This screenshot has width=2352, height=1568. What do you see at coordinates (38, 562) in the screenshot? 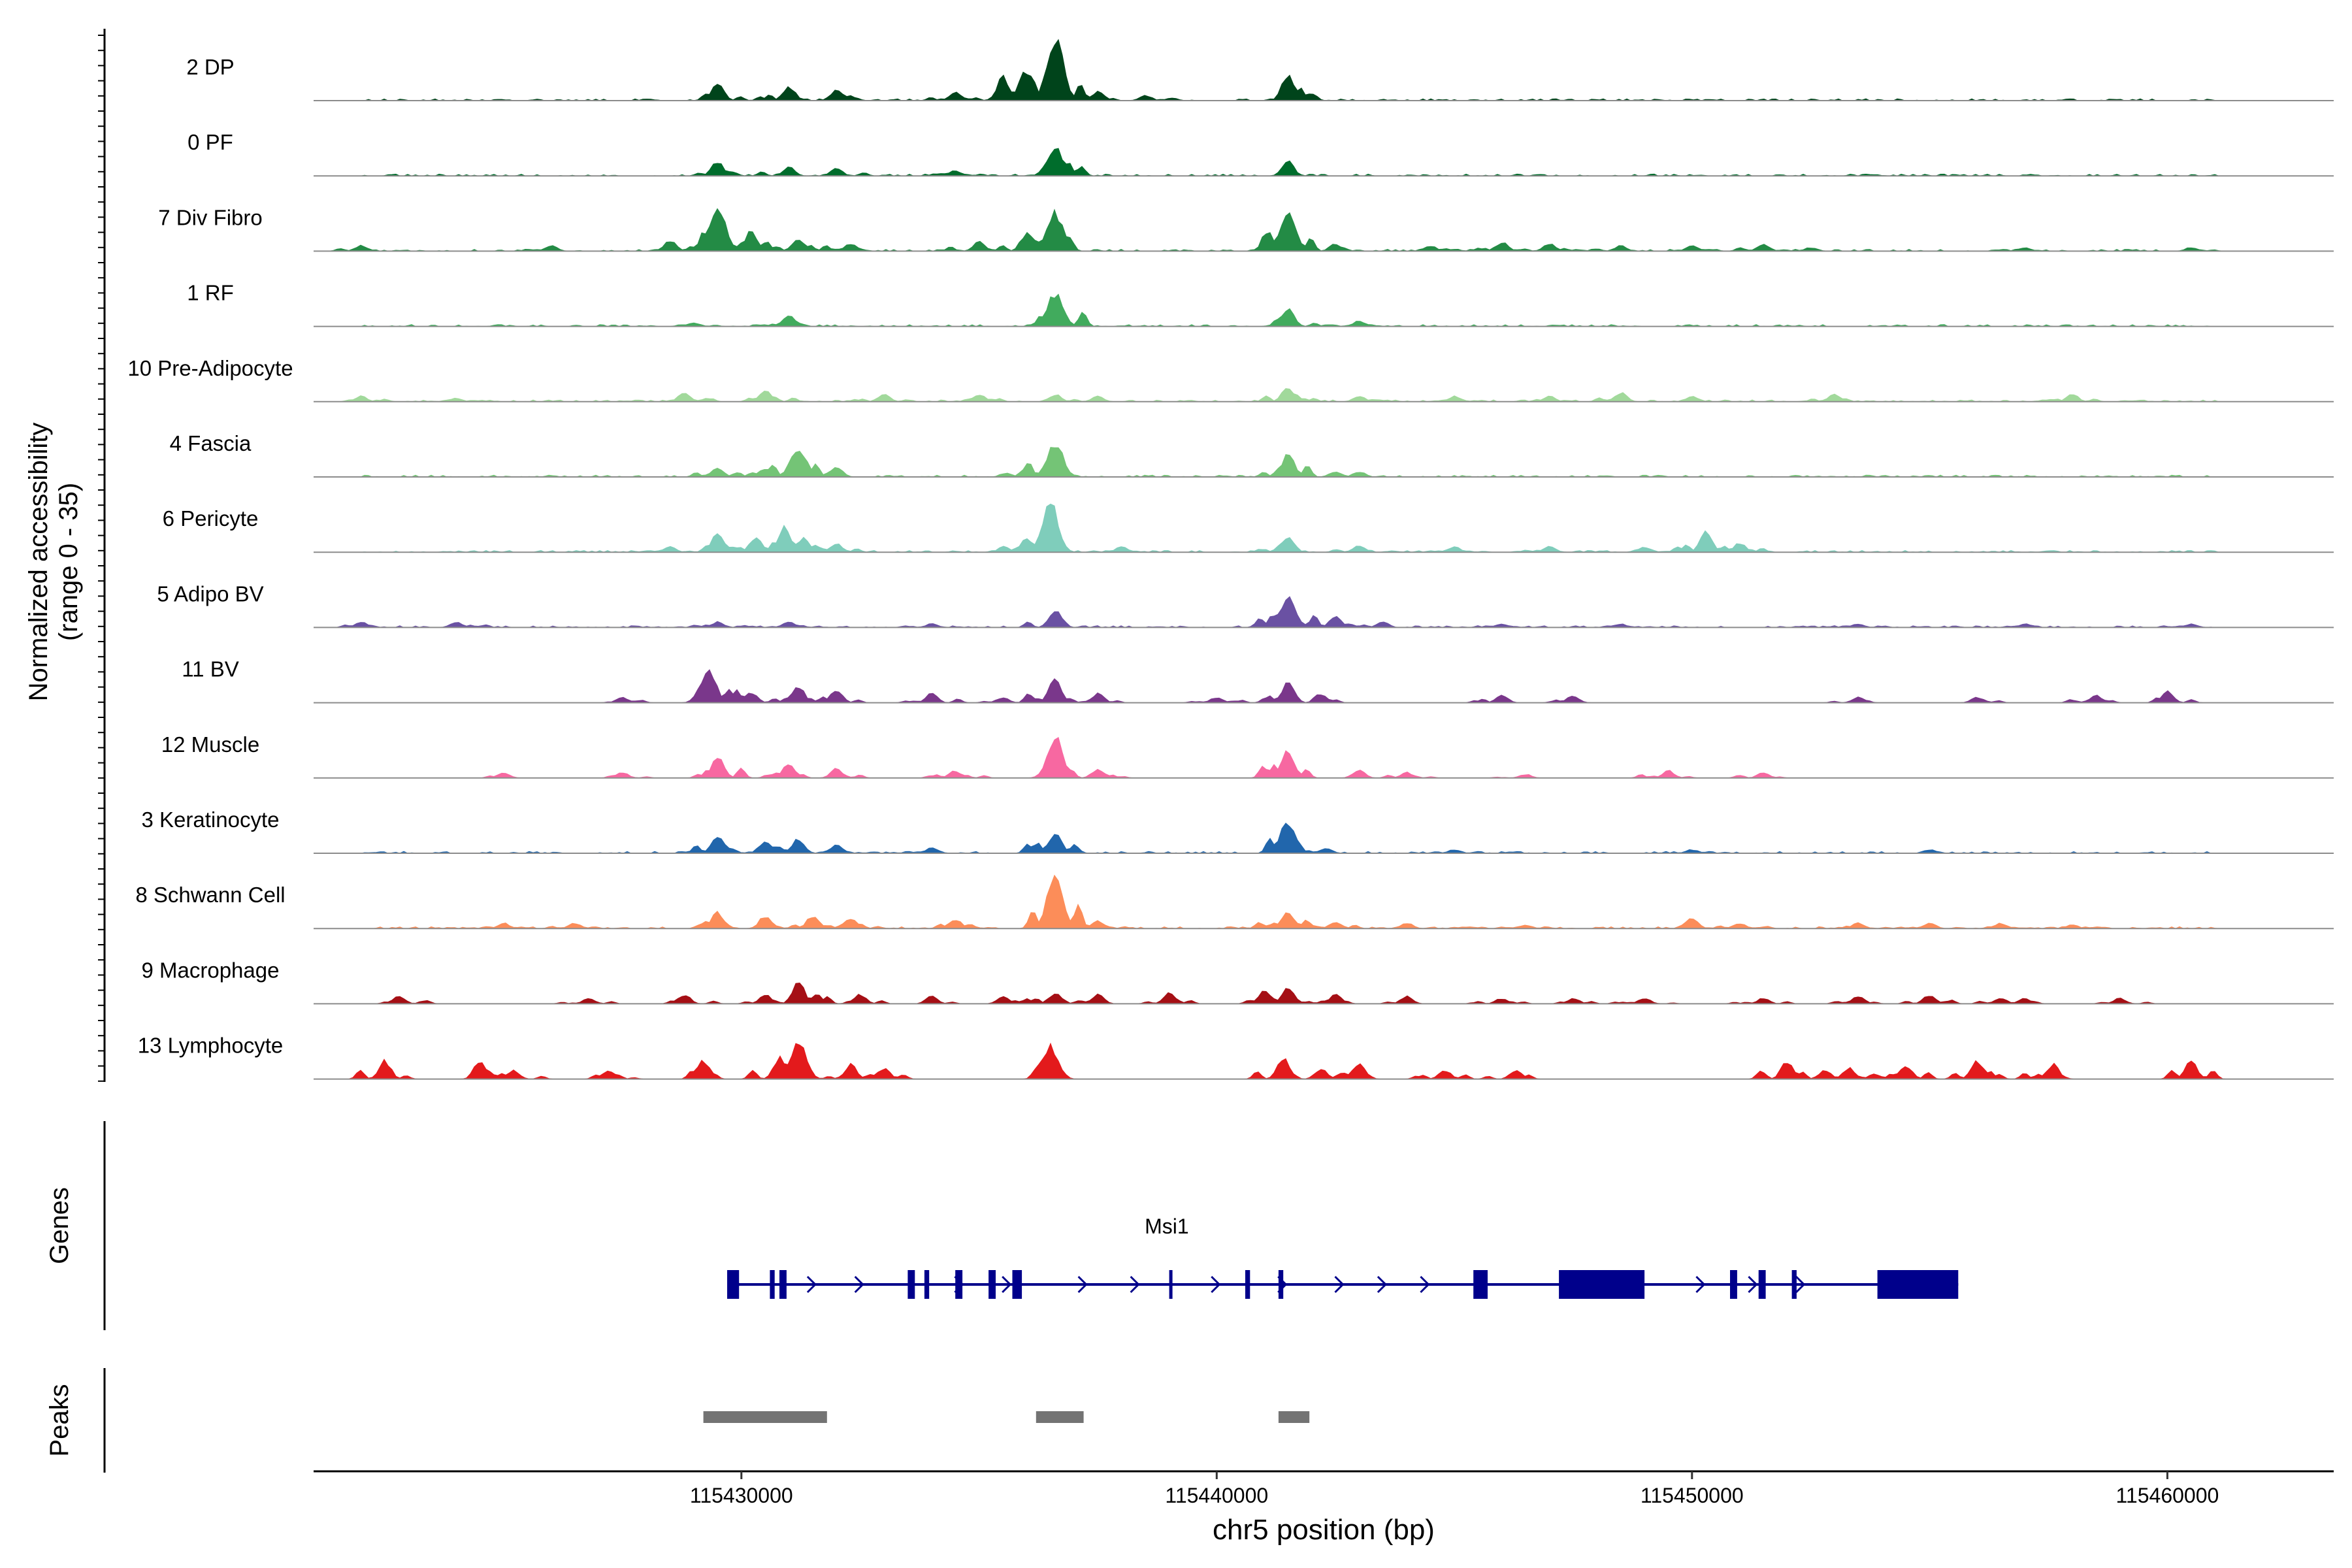
I see `coverage-y-label-line1: Normalized accessibility` at bounding box center [38, 562].